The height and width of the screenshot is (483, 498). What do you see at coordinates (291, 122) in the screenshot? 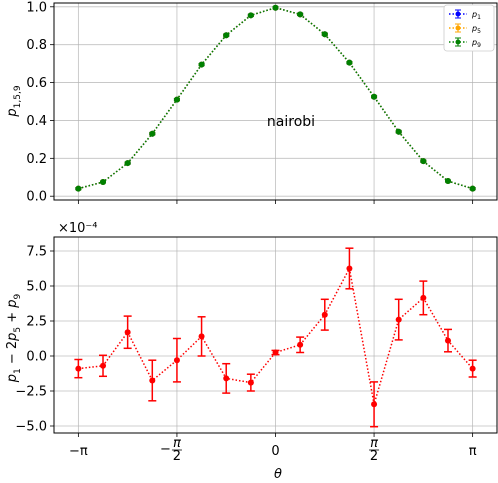
I see `top-annotation: nairobi` at bounding box center [291, 122].